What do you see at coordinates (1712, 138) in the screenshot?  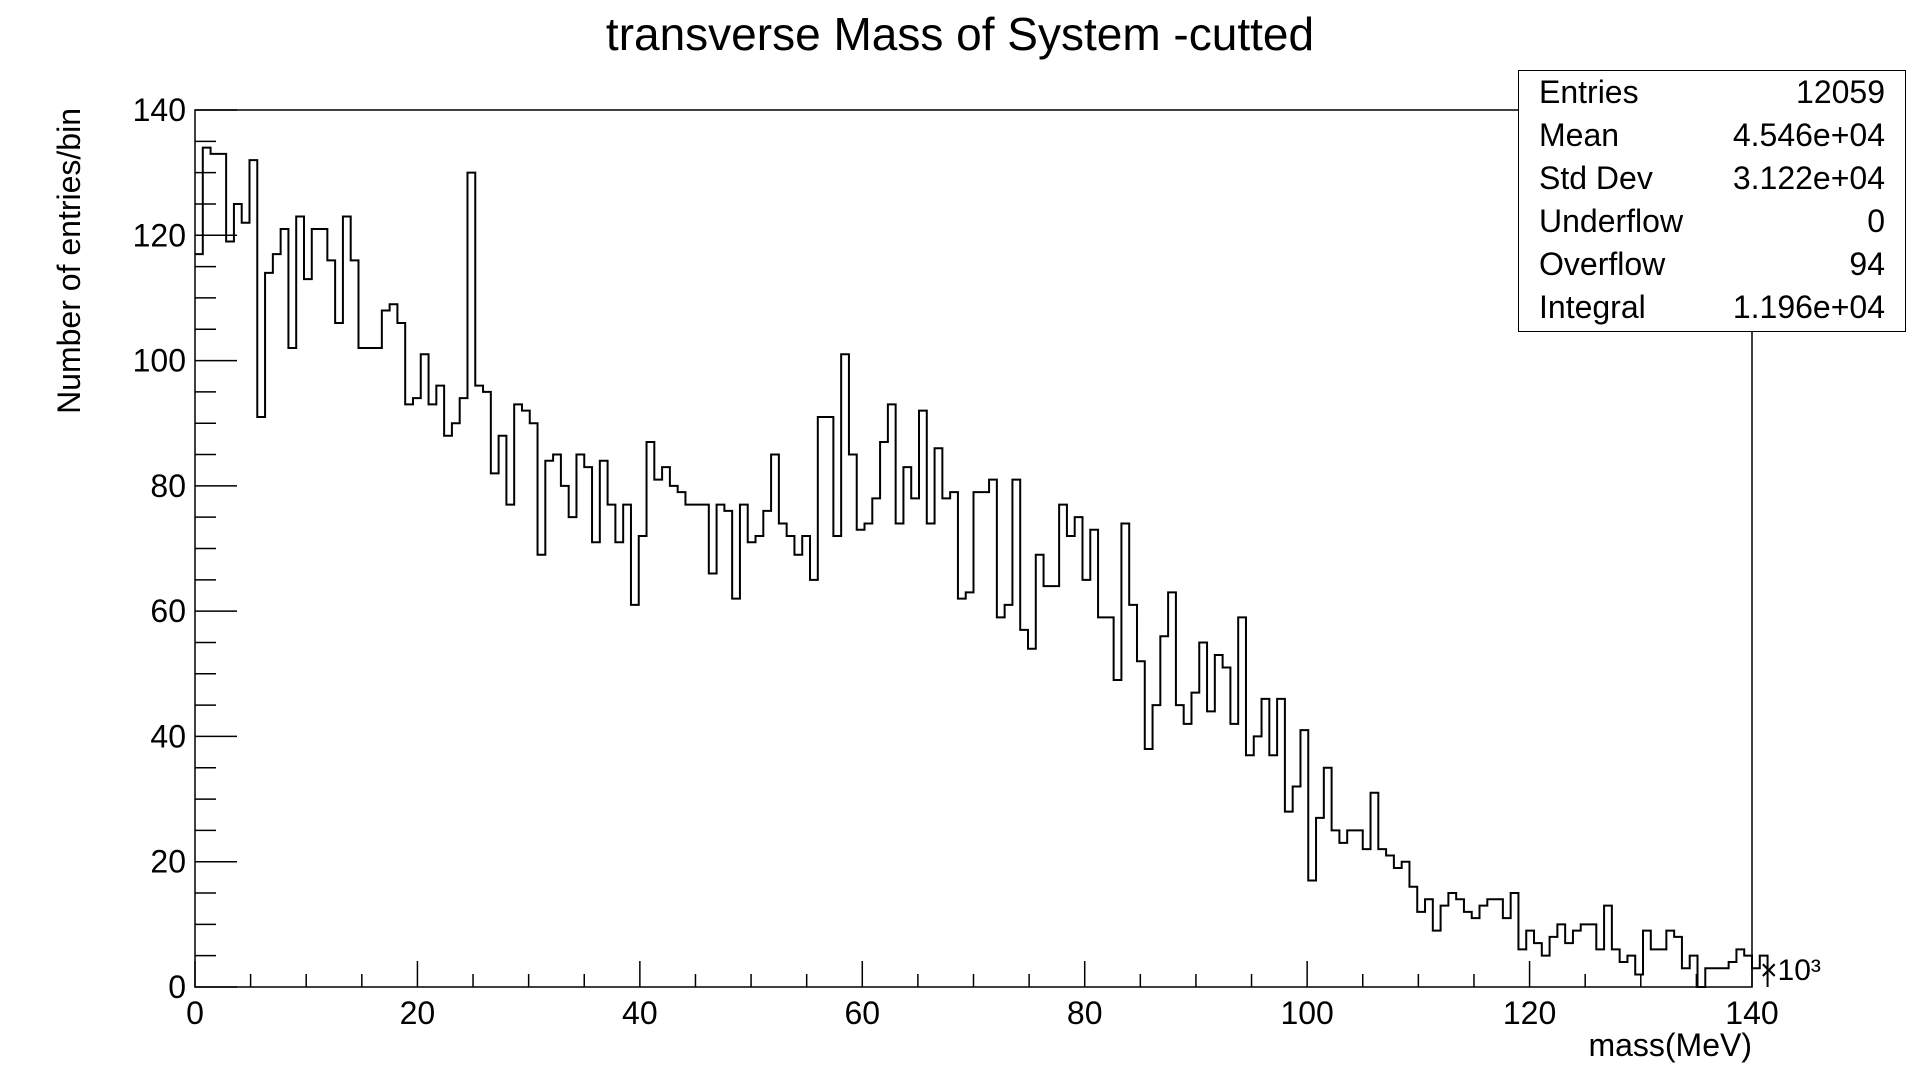 I see `stats-row-mean: Mean 4.546e+04` at bounding box center [1712, 138].